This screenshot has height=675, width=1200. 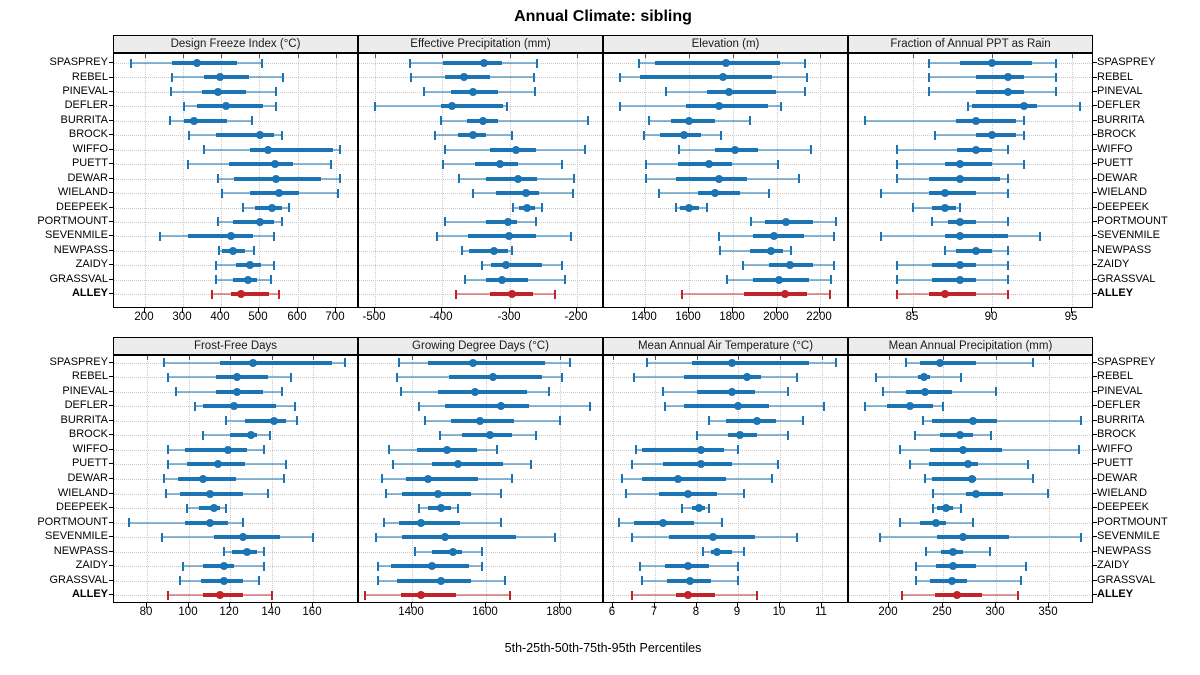 What do you see at coordinates (480, 180) in the screenshot?
I see `panel-plot-effective-precipitation-mm` at bounding box center [480, 180].